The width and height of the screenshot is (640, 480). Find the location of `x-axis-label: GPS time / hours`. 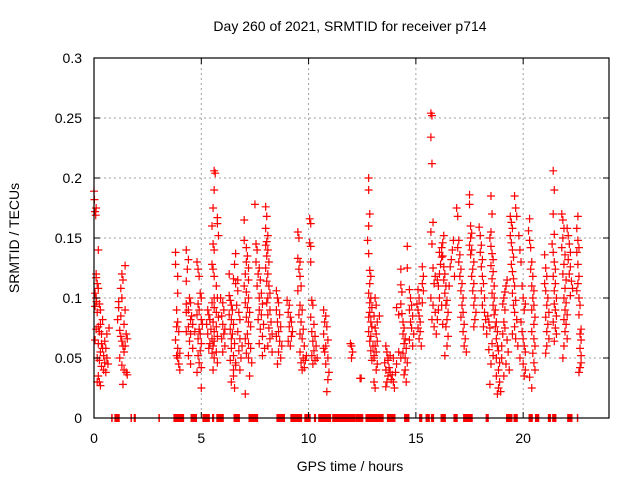

x-axis-label: GPS time / hours is located at coordinates (350, 466).